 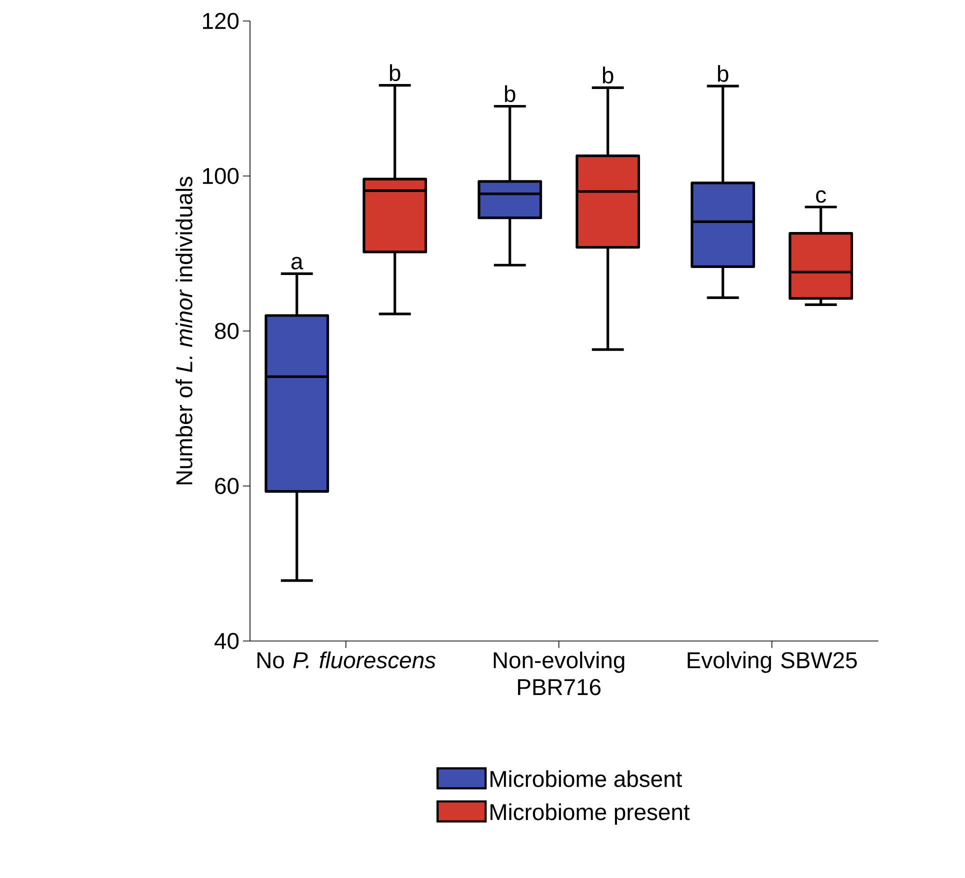 I want to click on x-tick-label: No P. fluorescens, so click(x=347, y=660).